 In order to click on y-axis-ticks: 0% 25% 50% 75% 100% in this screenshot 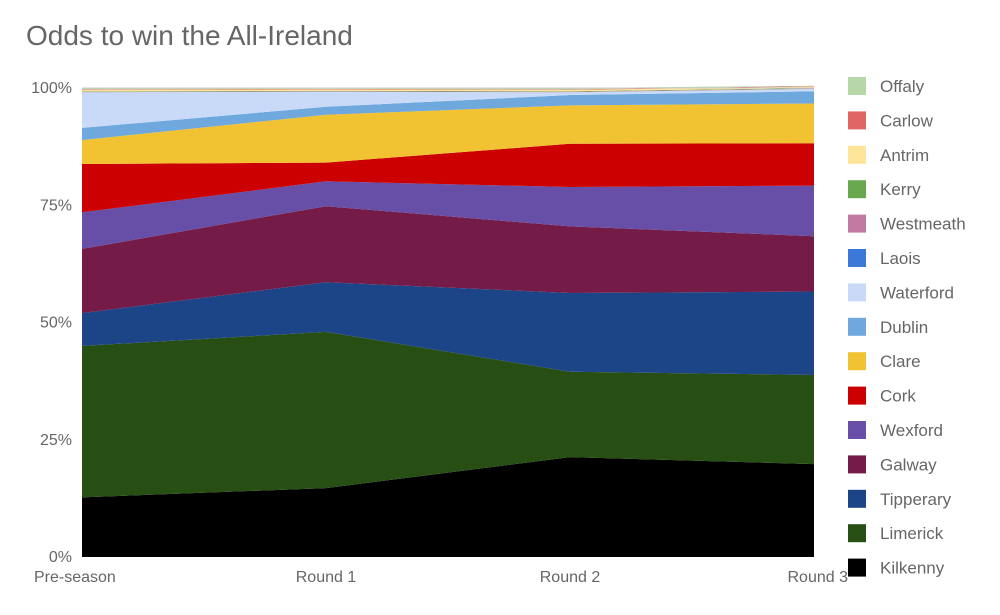, I will do `click(51, 323)`.